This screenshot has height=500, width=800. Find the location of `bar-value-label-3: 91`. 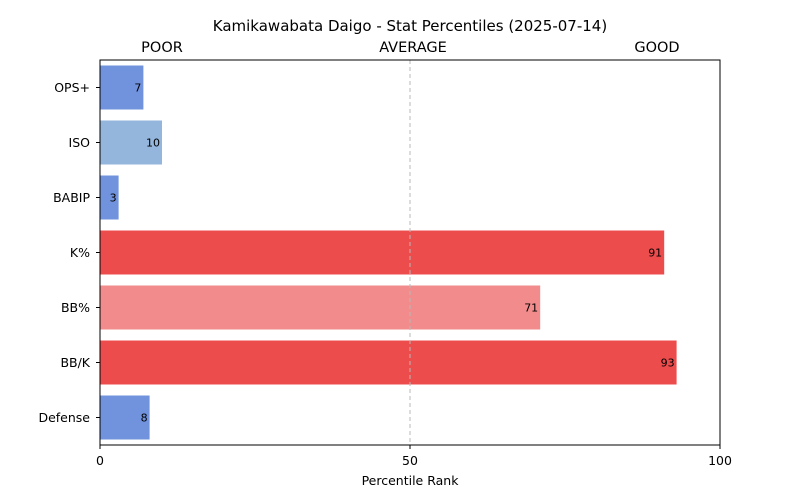

bar-value-label-3: 91 is located at coordinates (655, 253).